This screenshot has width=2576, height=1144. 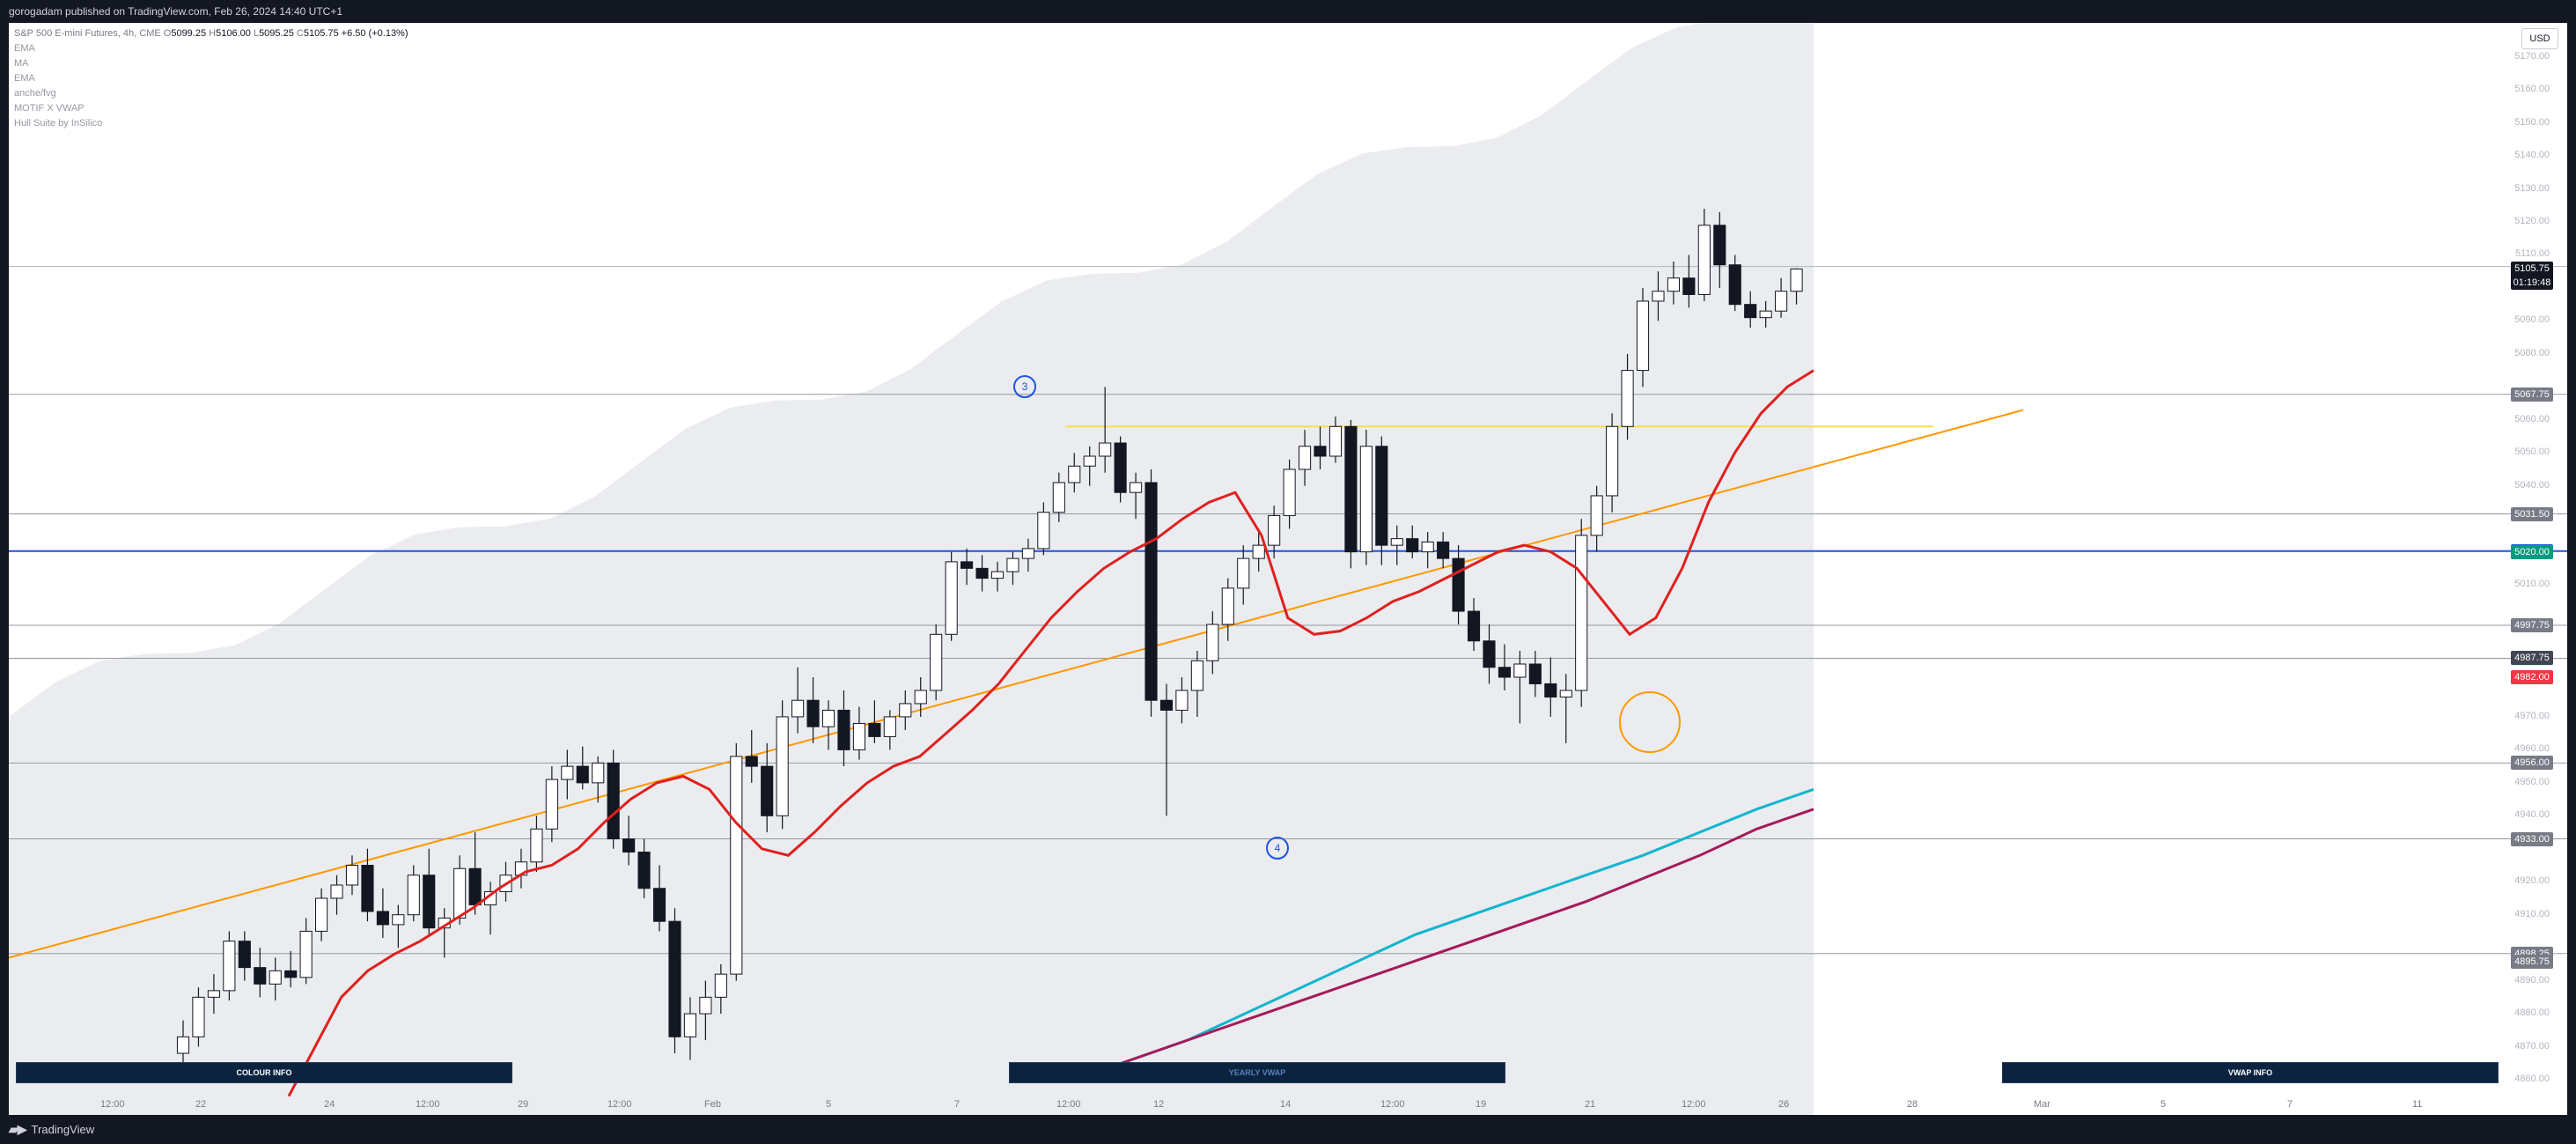 What do you see at coordinates (2532, 979) in the screenshot?
I see `price-tick: 4890.00` at bounding box center [2532, 979].